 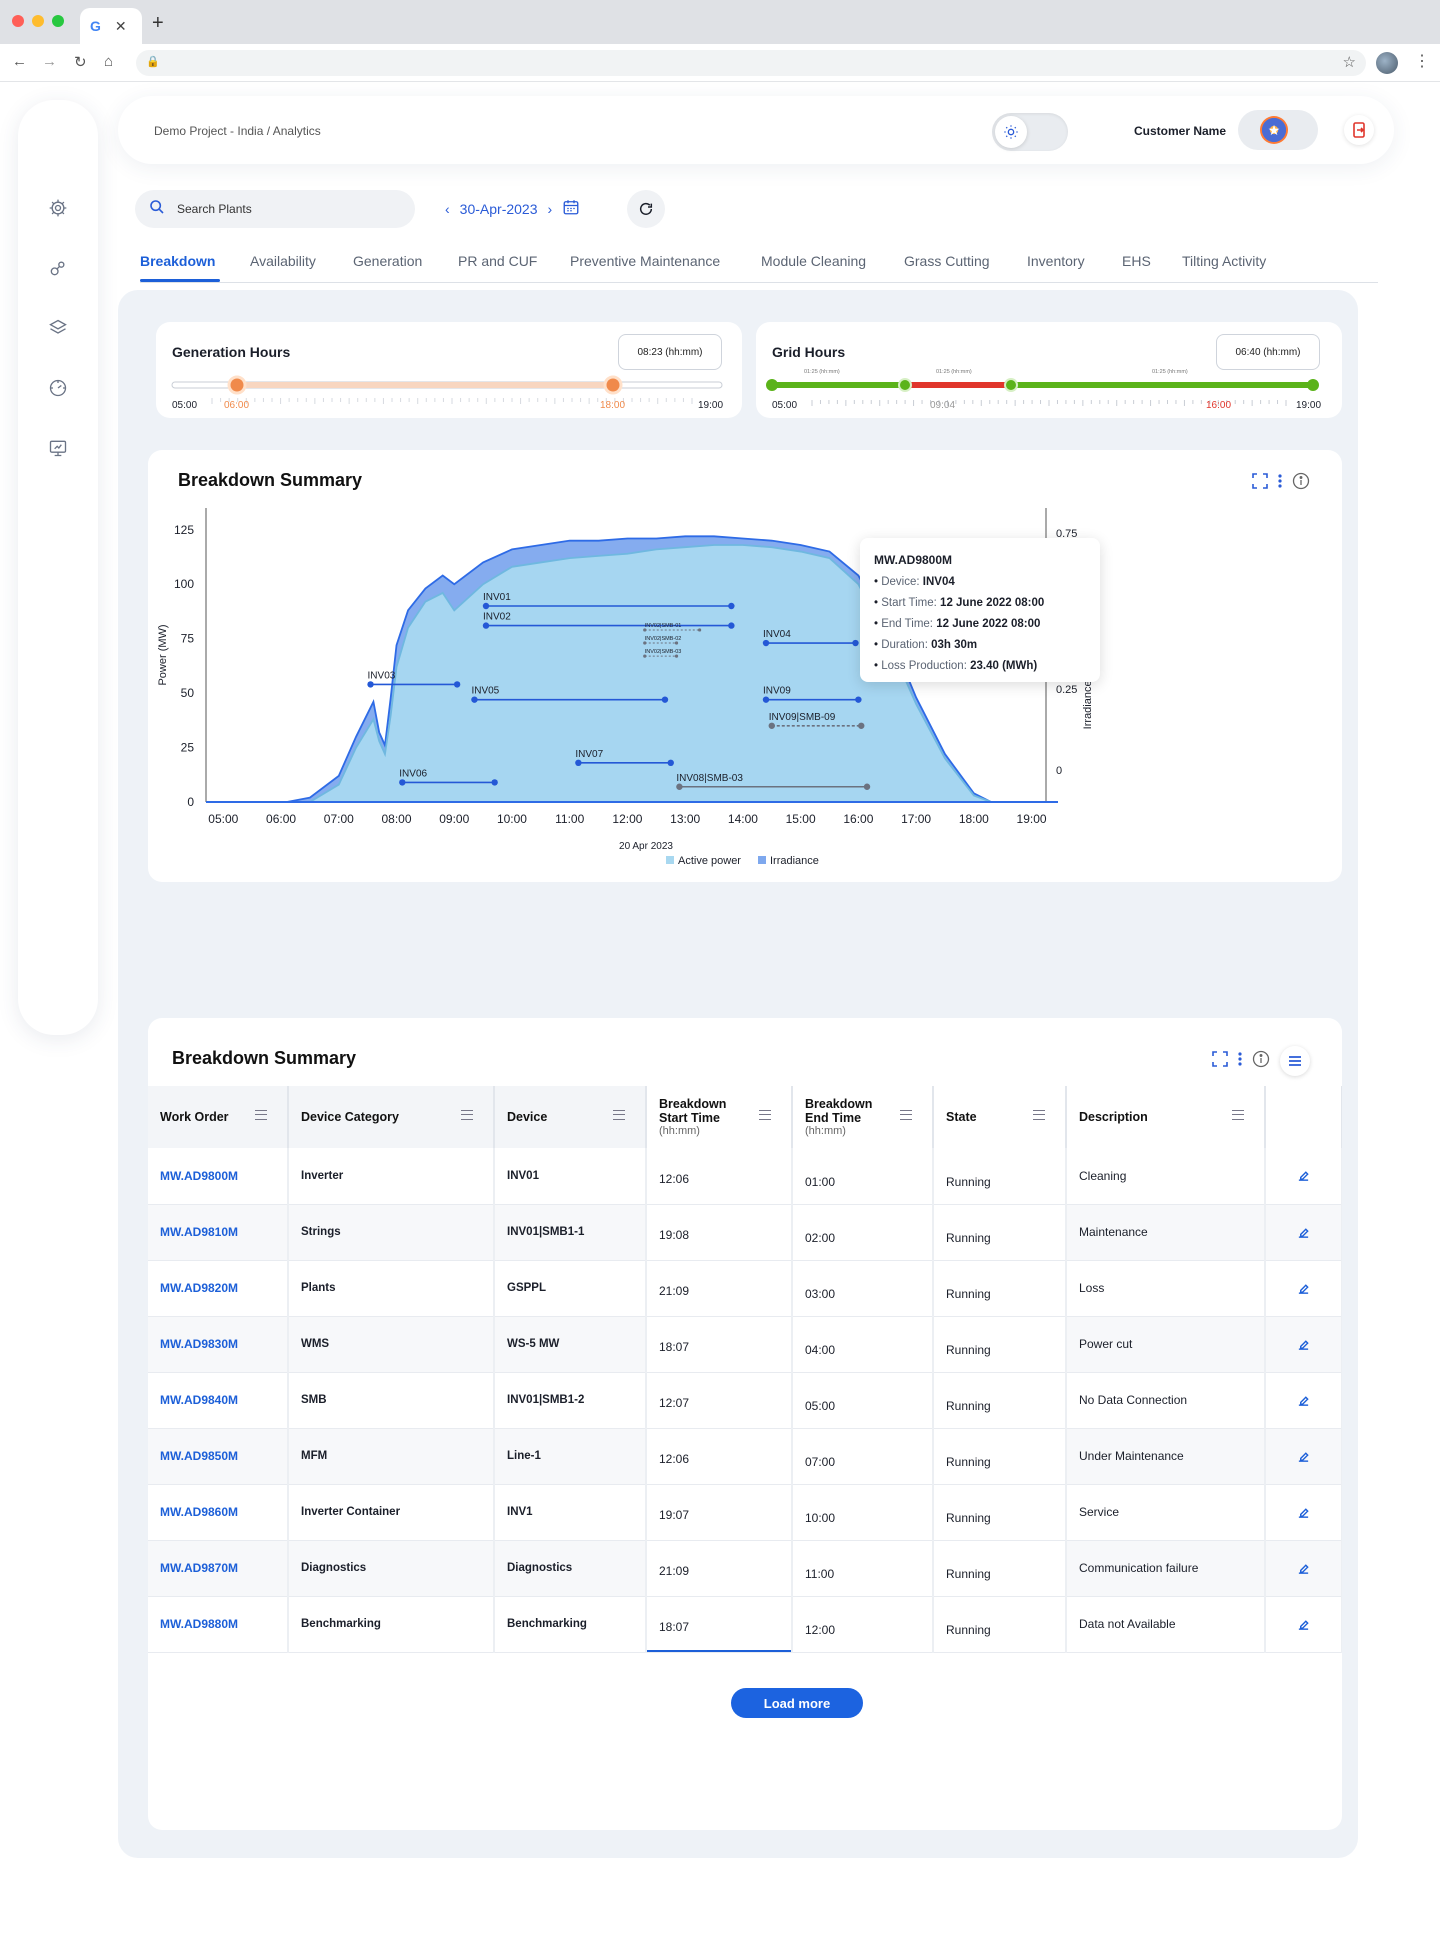 I want to click on col-description: Description, so click(x=1166, y=1117).